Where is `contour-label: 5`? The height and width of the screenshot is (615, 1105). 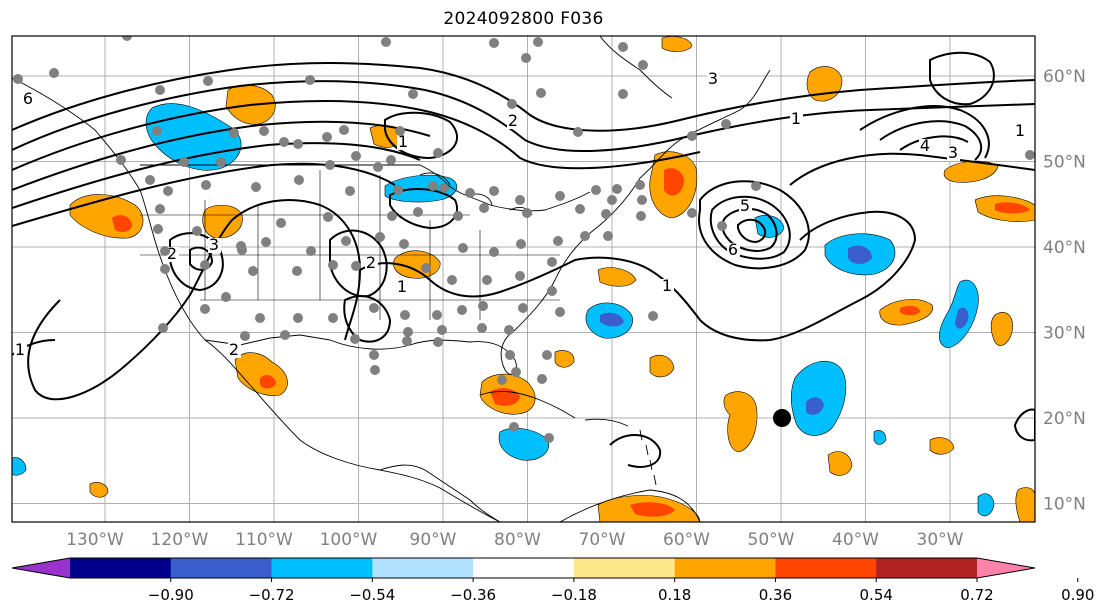
contour-label: 5 is located at coordinates (745, 205).